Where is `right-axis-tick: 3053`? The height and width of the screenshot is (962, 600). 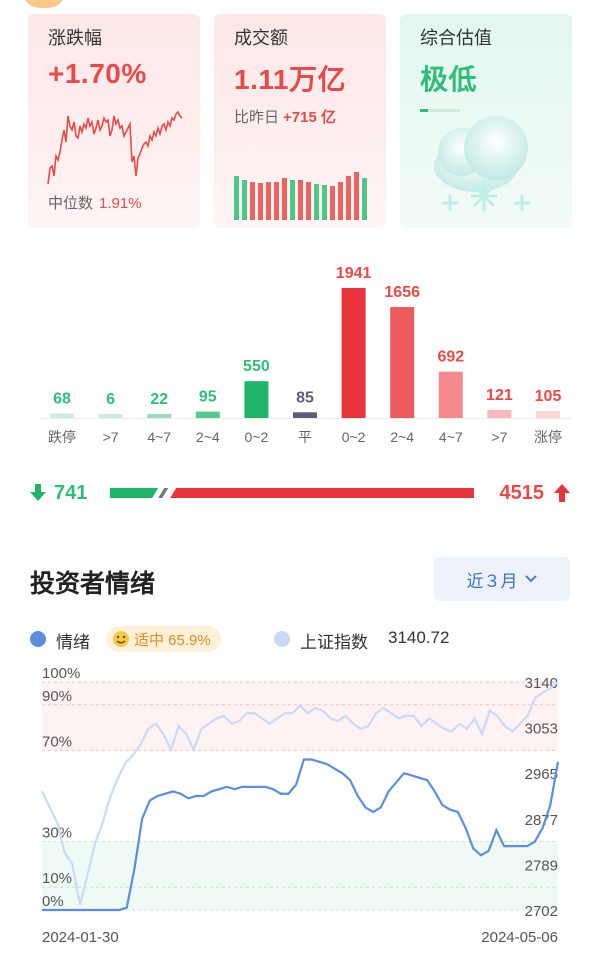
right-axis-tick: 3053 is located at coordinates (541, 728).